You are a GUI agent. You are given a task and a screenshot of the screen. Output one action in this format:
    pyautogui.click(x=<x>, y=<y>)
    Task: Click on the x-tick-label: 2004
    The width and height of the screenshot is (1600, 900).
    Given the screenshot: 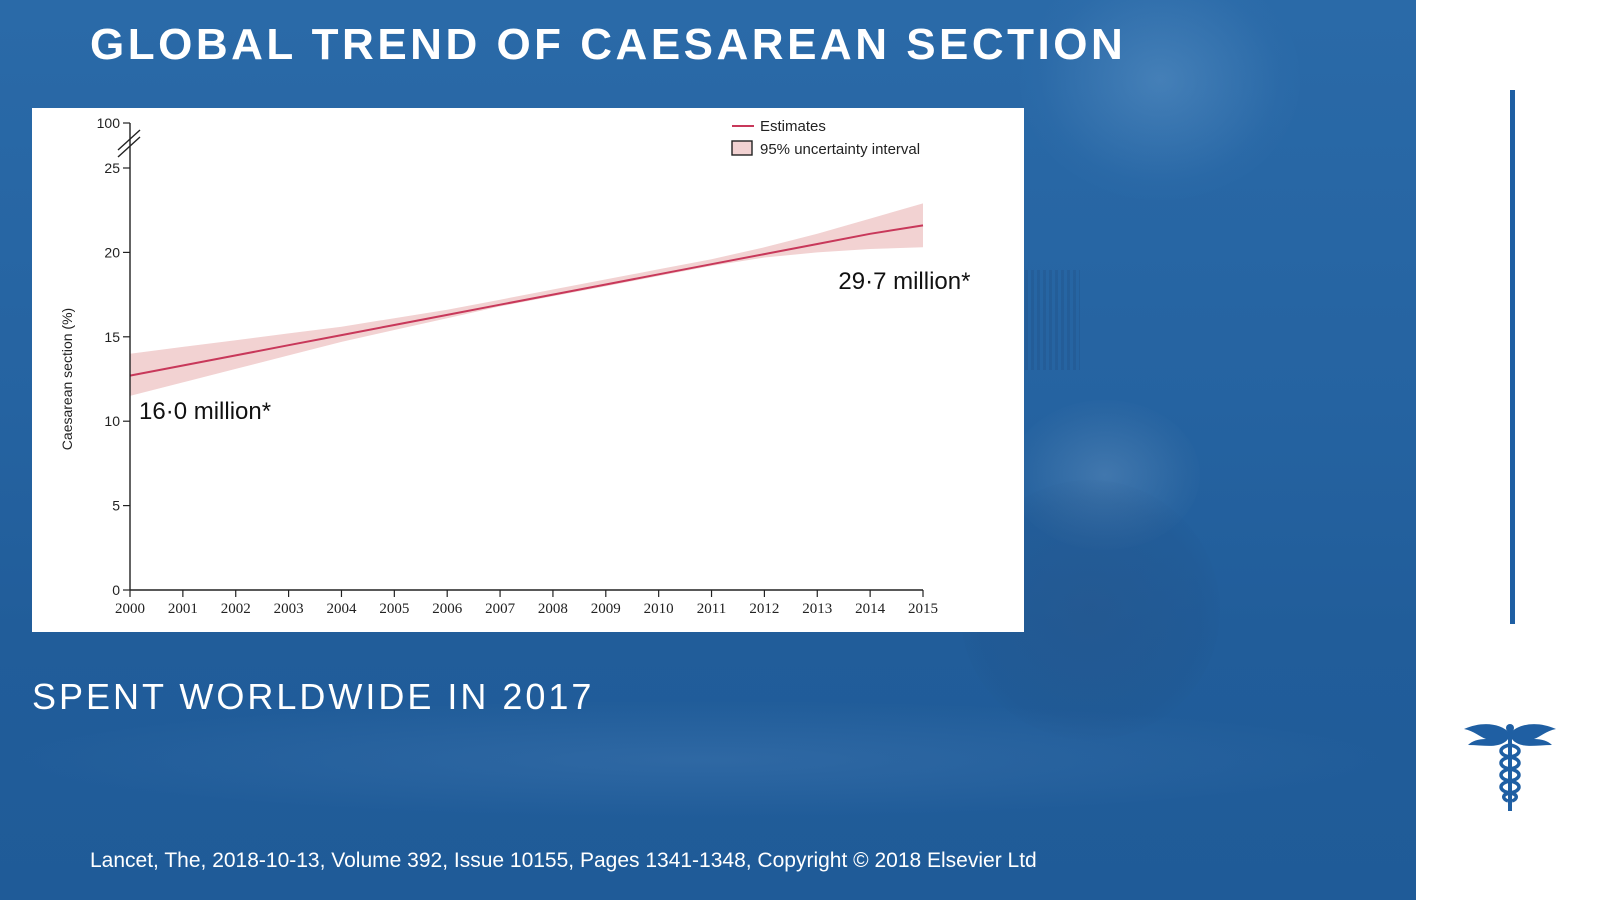 What is the action you would take?
    pyautogui.click(x=341, y=609)
    